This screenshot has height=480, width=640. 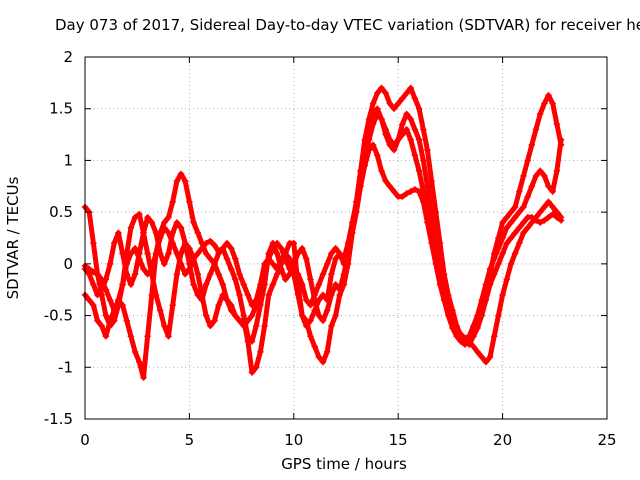 I want to click on y-tick-label: -1, so click(x=65, y=367).